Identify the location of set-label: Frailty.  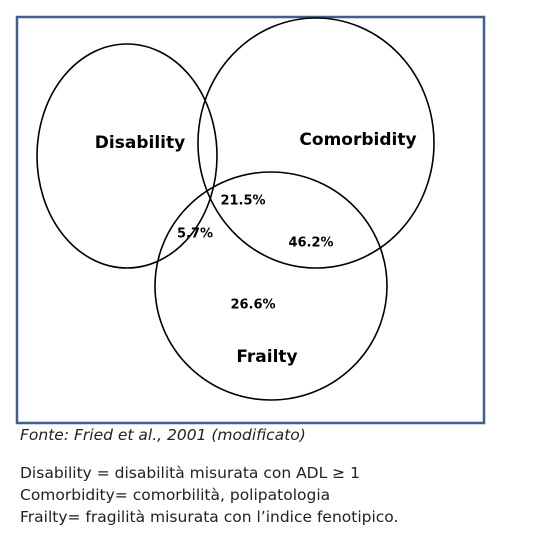
(266, 357).